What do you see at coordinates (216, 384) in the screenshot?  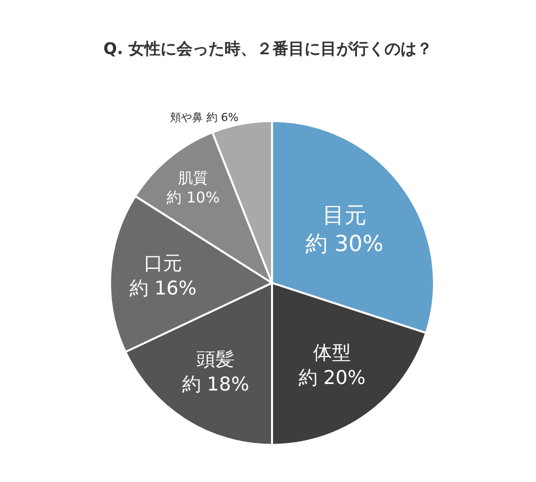 I see `data-label: 約 18%` at bounding box center [216, 384].